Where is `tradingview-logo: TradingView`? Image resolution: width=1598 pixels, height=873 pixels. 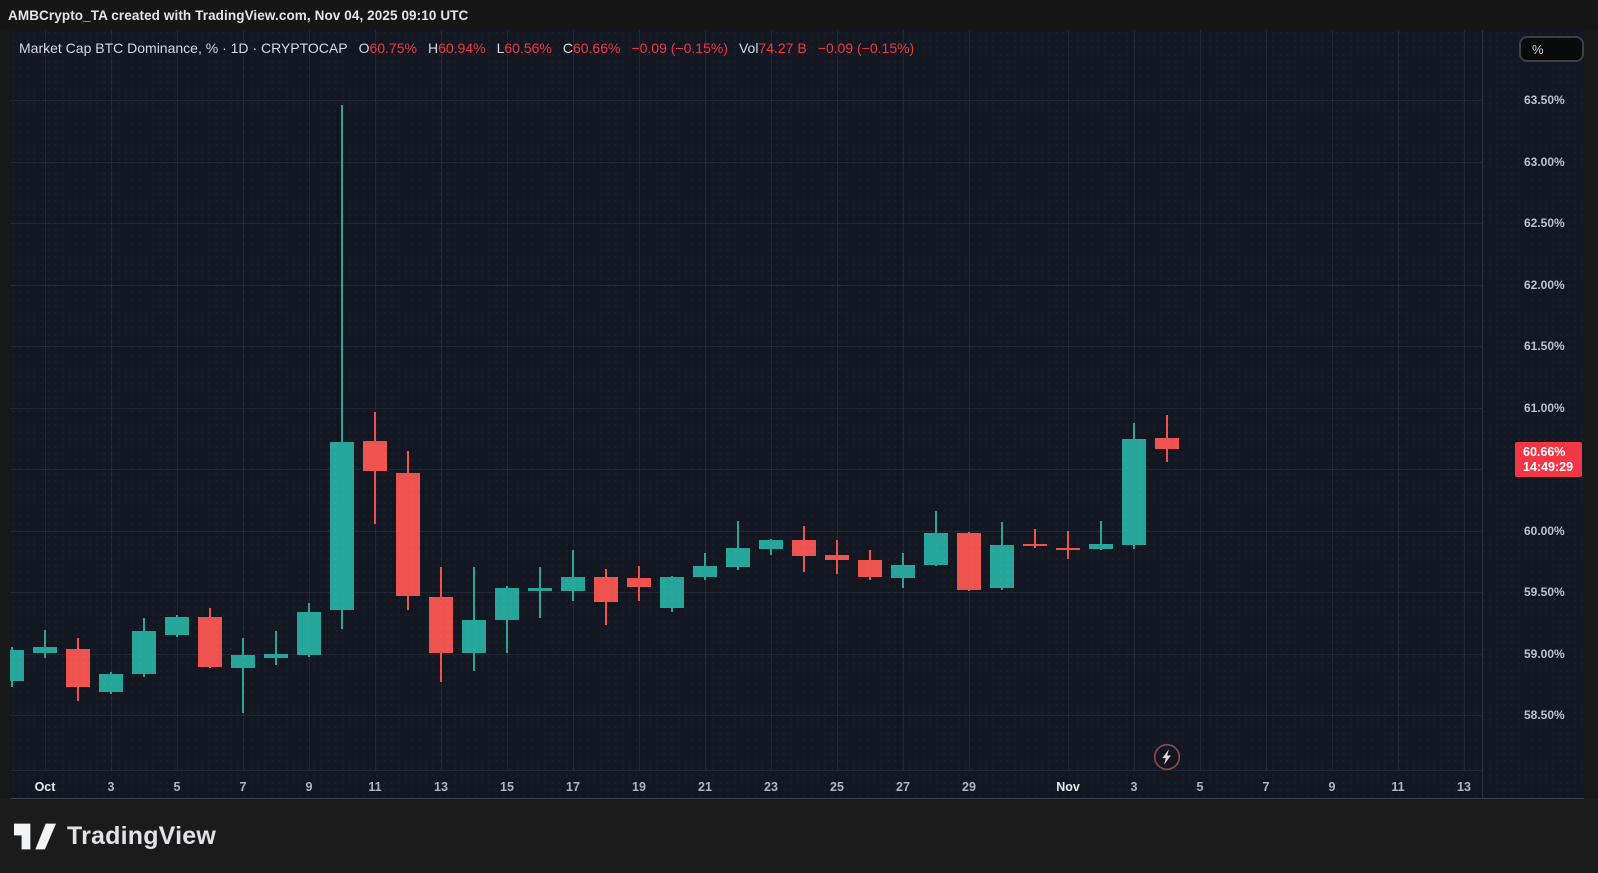 tradingview-logo: TradingView is located at coordinates (115, 836).